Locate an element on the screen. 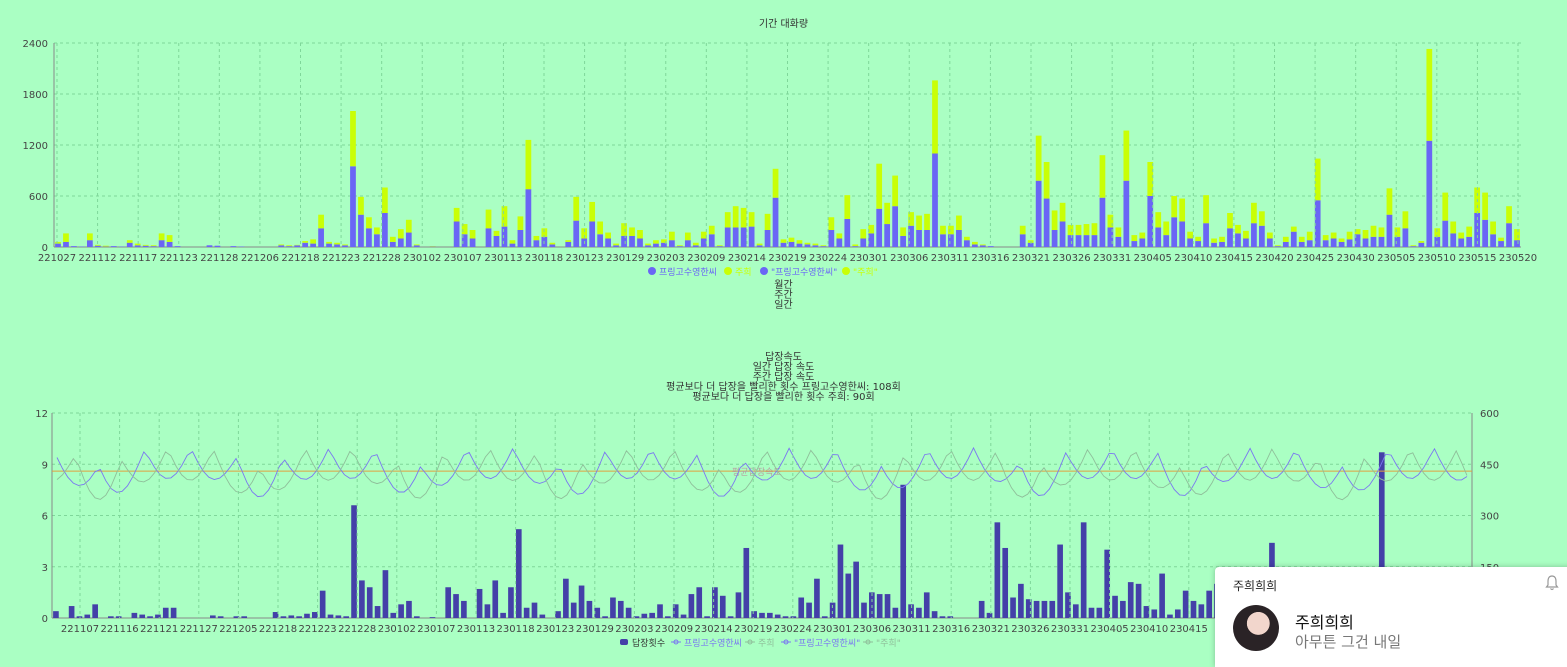 Image resolution: width=1567 pixels, height=667 pixels. y-tick-label-left: 9 is located at coordinates (45, 465).